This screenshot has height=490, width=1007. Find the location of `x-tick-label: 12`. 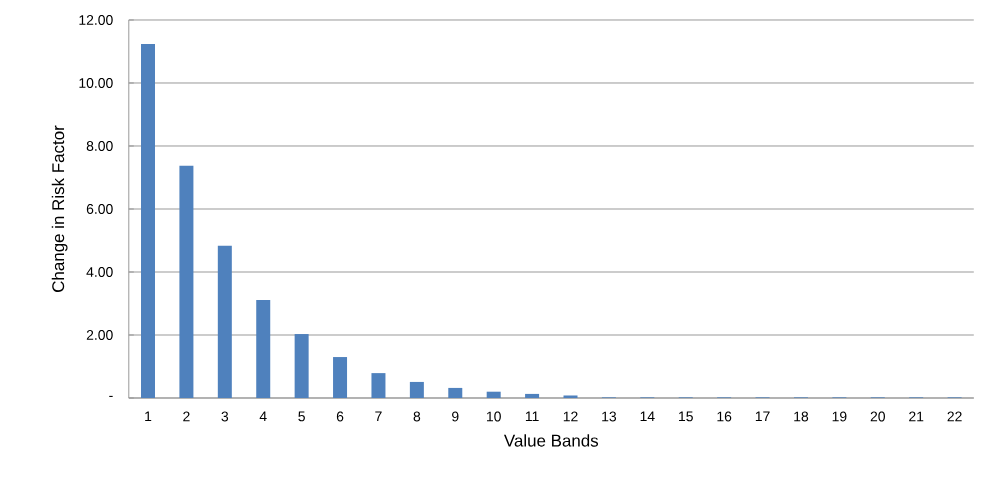

x-tick-label: 12 is located at coordinates (570, 416).